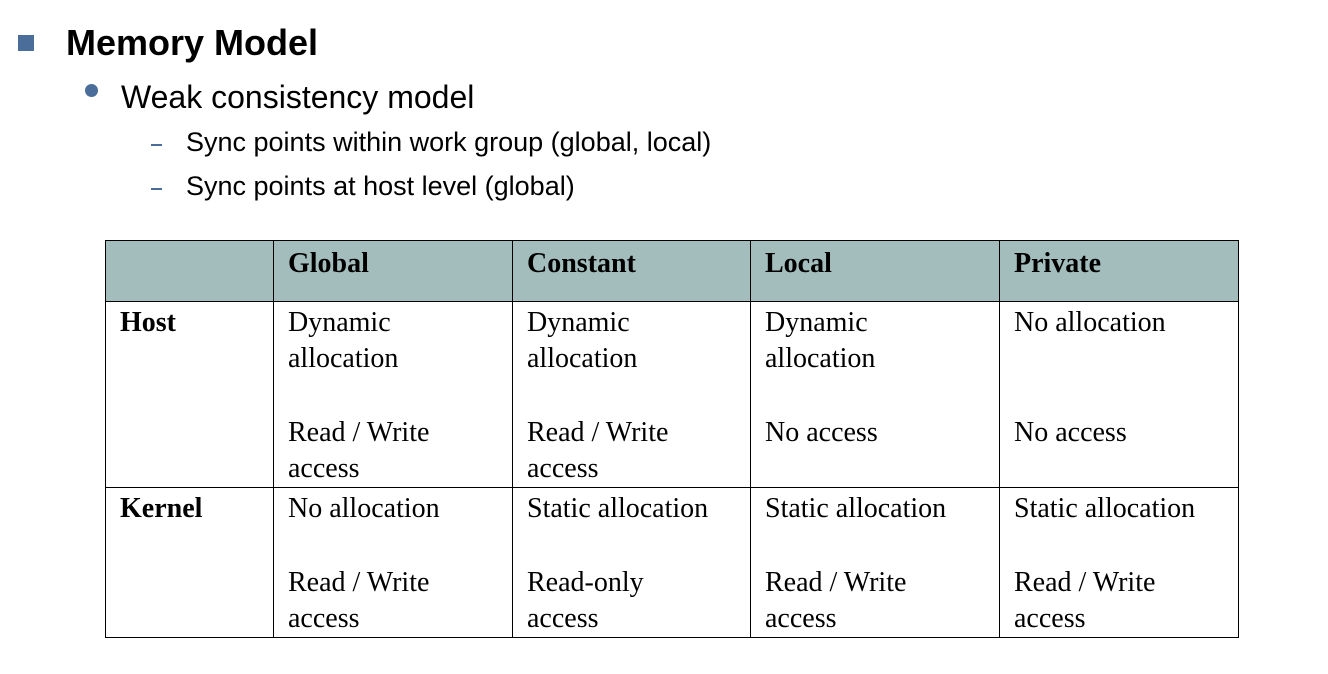  I want to click on cell-kernel-local: Static allocation Read / Write access, so click(875, 562).